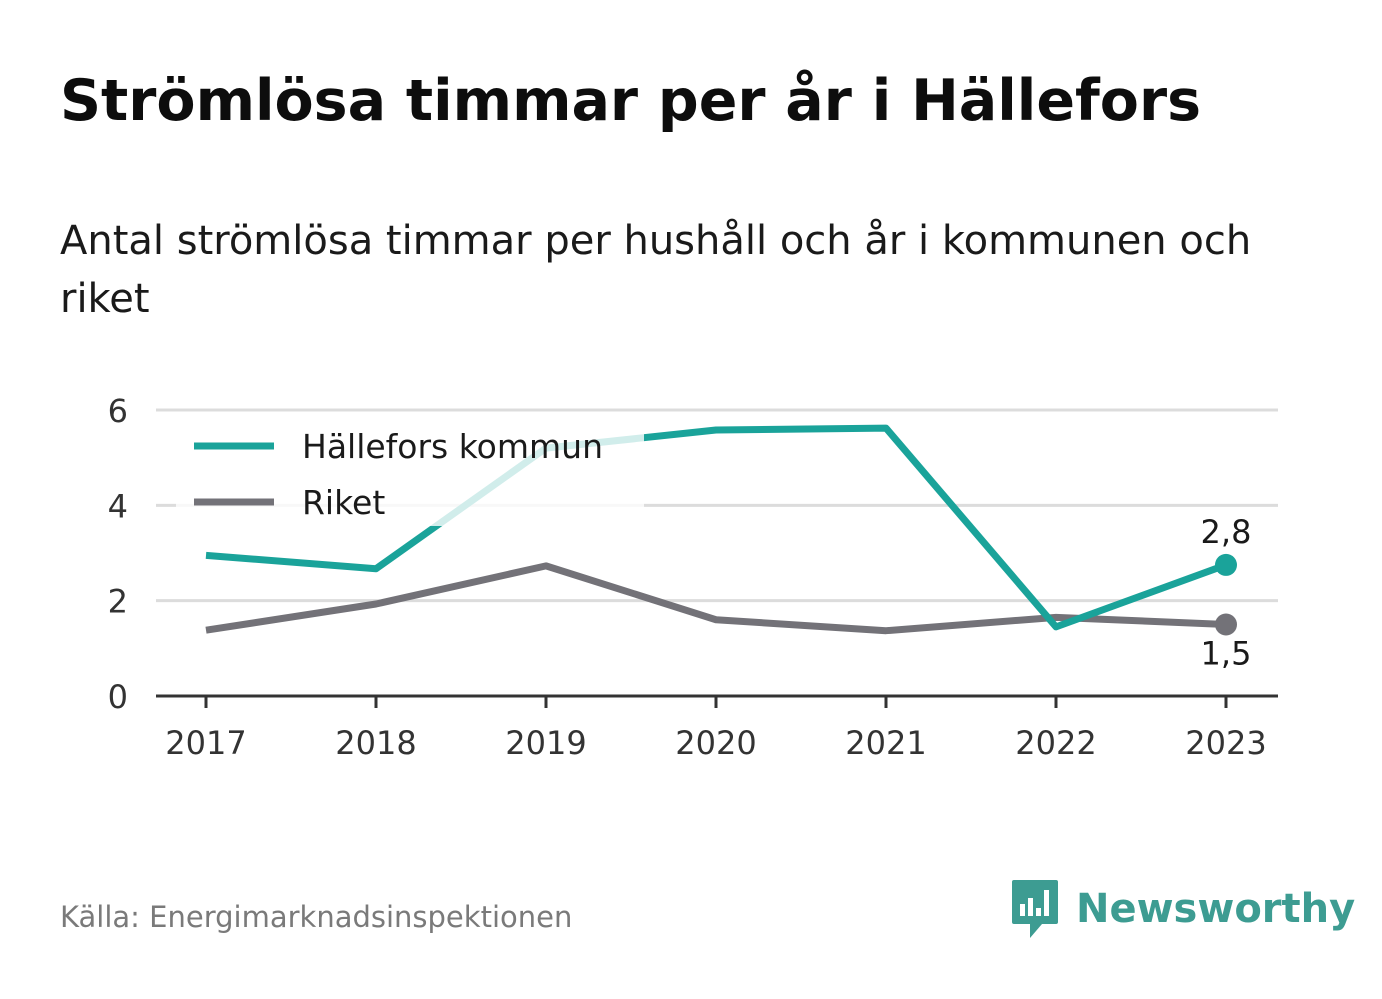 The width and height of the screenshot is (1382, 999). I want to click on x-tick-label: 2021, so click(885, 743).